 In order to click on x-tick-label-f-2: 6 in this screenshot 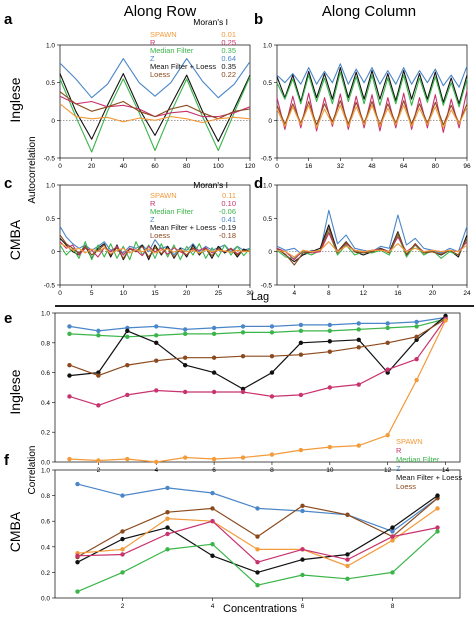, I will do `click(303, 606)`.